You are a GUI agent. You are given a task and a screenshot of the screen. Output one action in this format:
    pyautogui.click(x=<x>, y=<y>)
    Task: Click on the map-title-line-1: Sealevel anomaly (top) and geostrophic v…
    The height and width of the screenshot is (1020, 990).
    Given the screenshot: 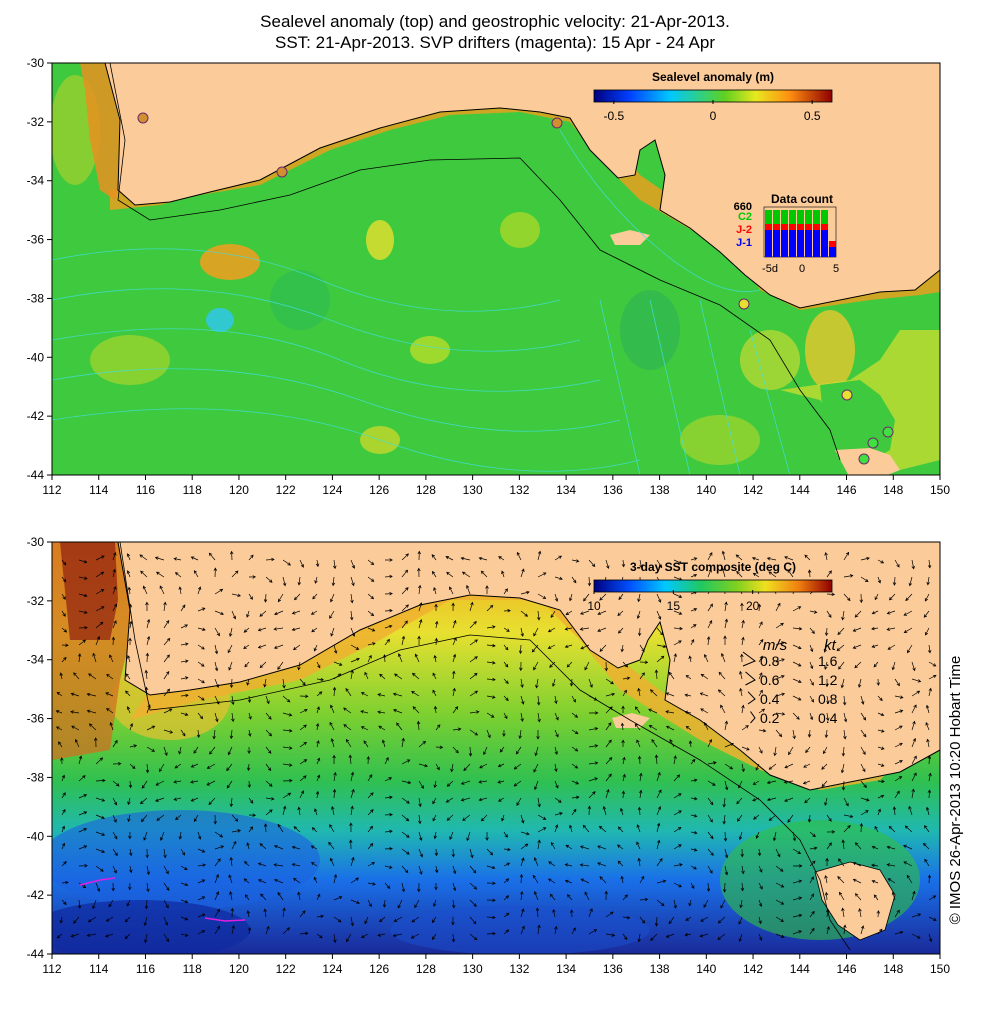 What is the action you would take?
    pyautogui.click(x=495, y=21)
    